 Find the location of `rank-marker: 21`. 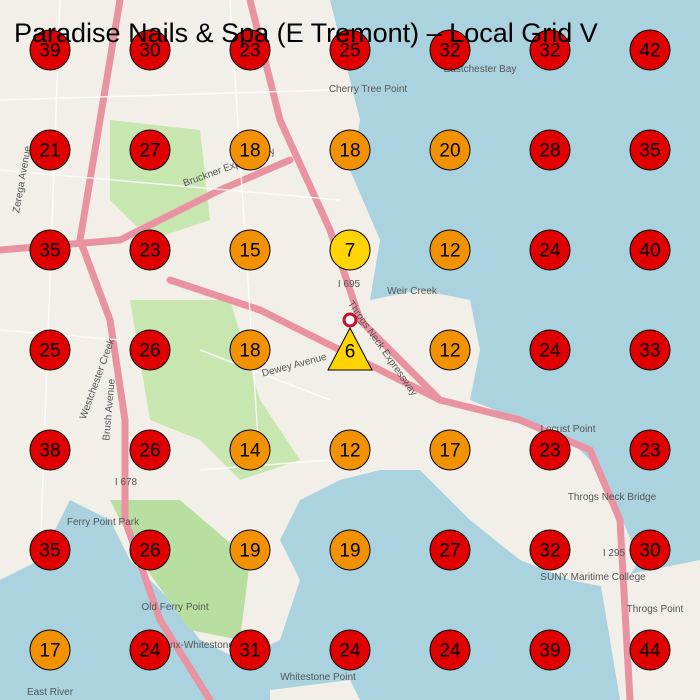

rank-marker: 21 is located at coordinates (50, 150).